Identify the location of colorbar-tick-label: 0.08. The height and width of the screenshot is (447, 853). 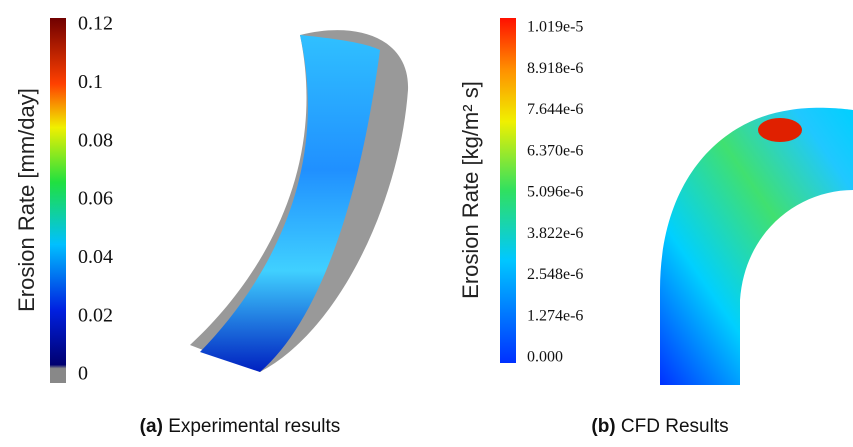
(95, 140).